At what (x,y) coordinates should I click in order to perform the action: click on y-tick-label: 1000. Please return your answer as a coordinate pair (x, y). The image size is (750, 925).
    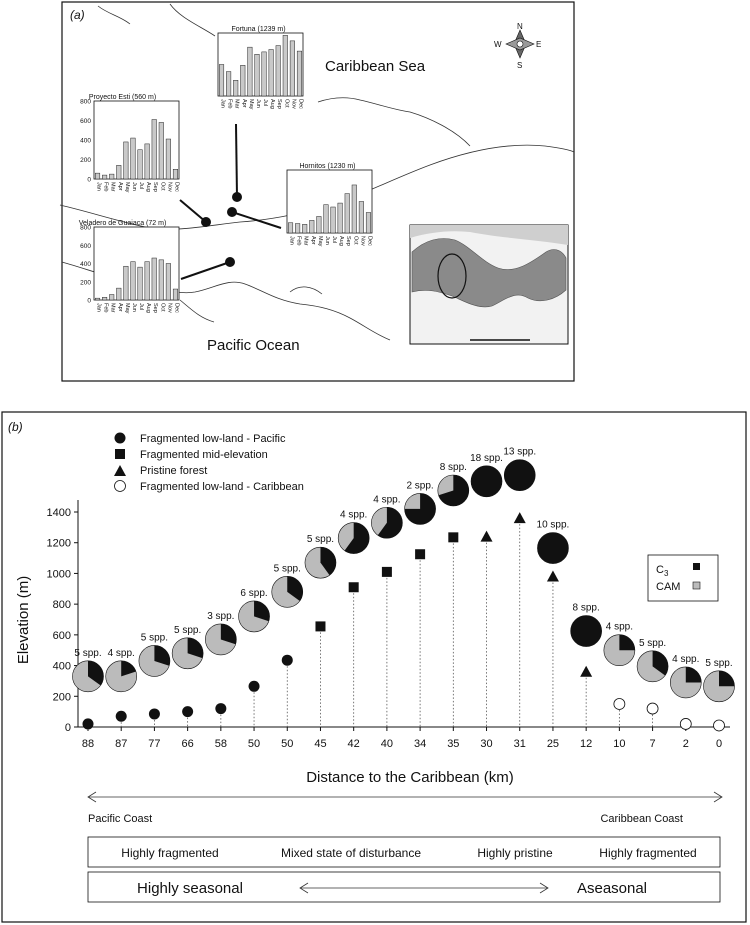
    Looking at the image, I should click on (59, 574).